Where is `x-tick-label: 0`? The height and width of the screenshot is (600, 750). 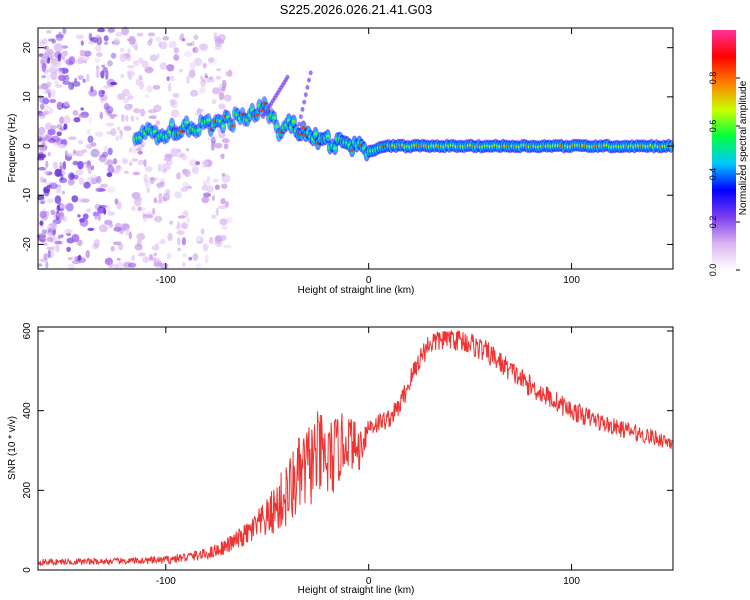 x-tick-label: 0 is located at coordinates (369, 280).